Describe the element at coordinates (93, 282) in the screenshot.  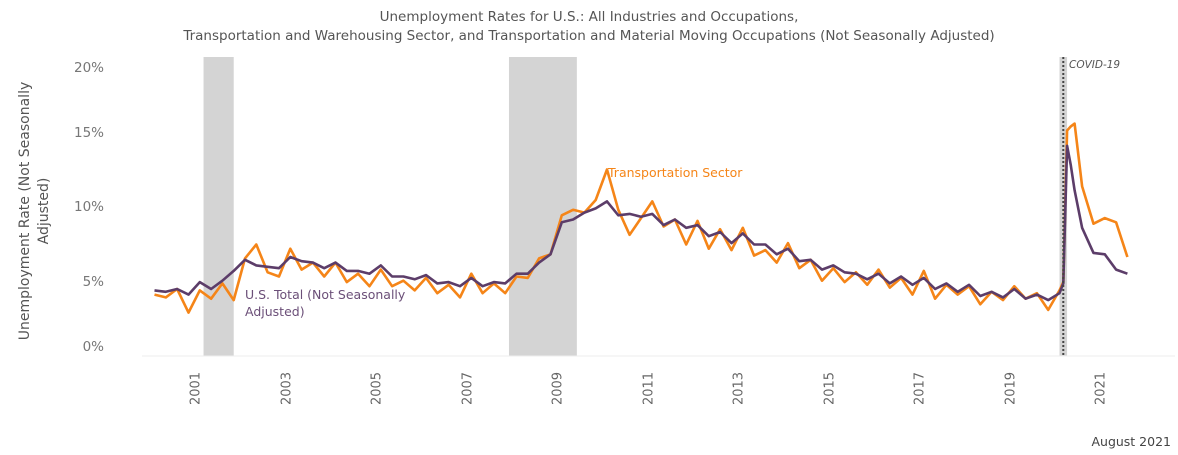
I see `y-tick-label: 5%` at that location.